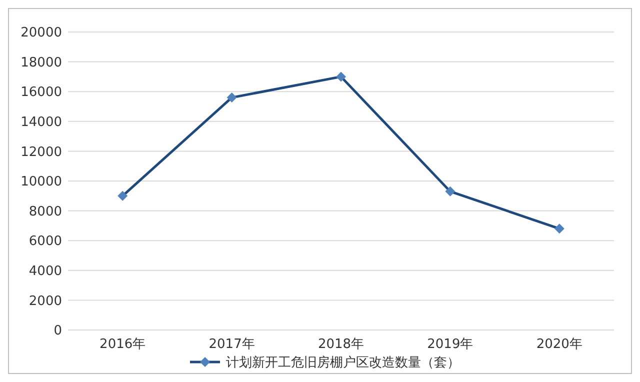  What do you see at coordinates (41, 152) in the screenshot?
I see `y-tick-label: 12000` at bounding box center [41, 152].